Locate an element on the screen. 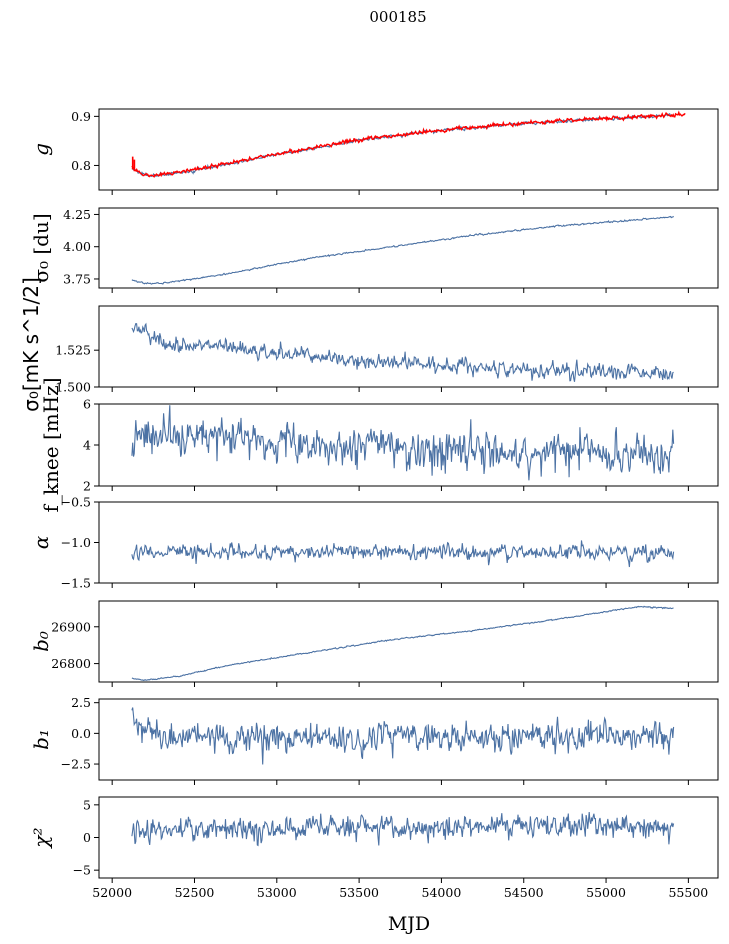 The height and width of the screenshot is (944, 729). panel-sigma0du: 3.75 4.00 4.25 σ₀ [du] is located at coordinates (374, 250).